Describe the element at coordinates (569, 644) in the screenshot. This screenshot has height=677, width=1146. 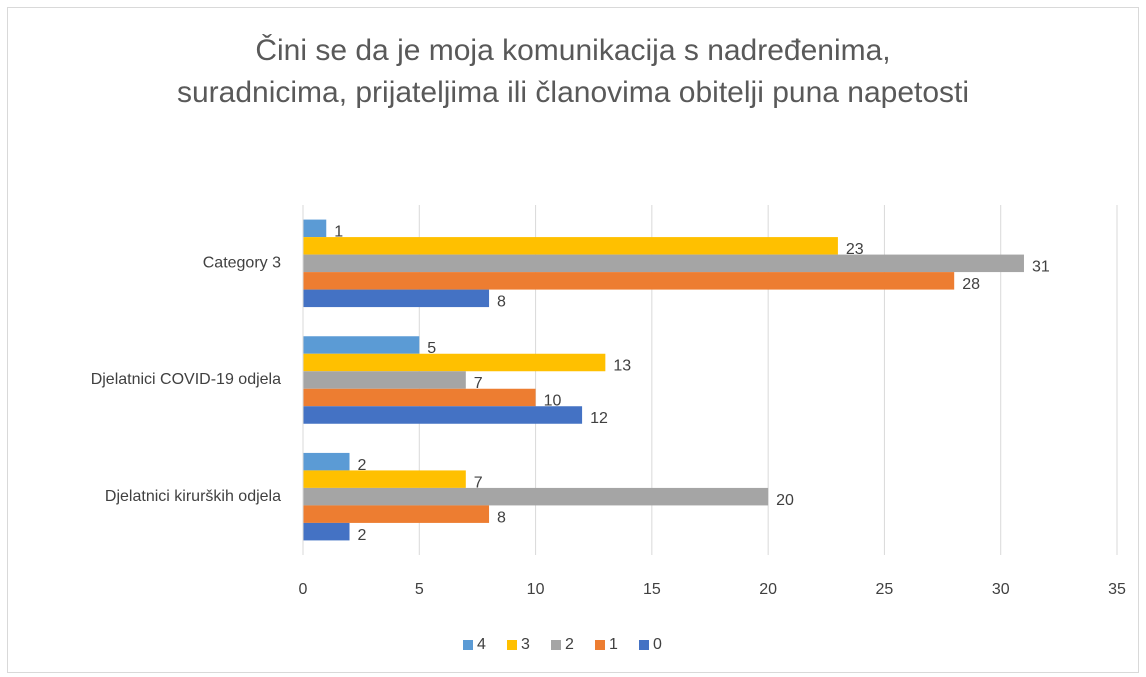
I see `legend-label: 2` at that location.